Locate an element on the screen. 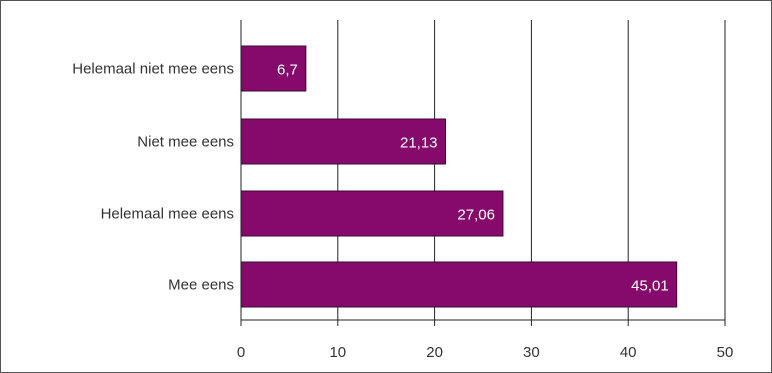 This screenshot has width=772, height=373. category-label: Helemaal niet mee eens is located at coordinates (153, 69).